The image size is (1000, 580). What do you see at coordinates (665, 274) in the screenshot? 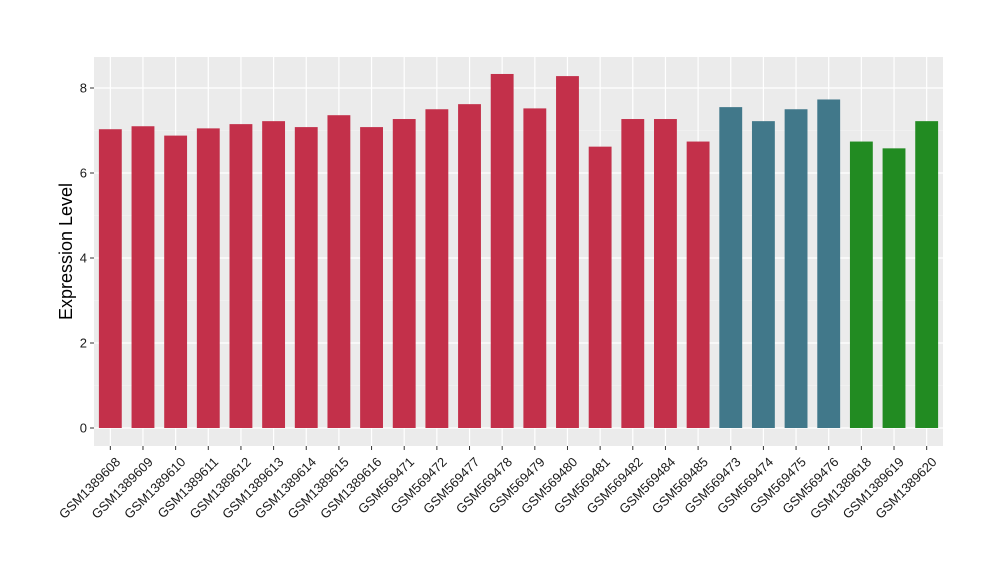
I see `bar-GSM569484` at bounding box center [665, 274].